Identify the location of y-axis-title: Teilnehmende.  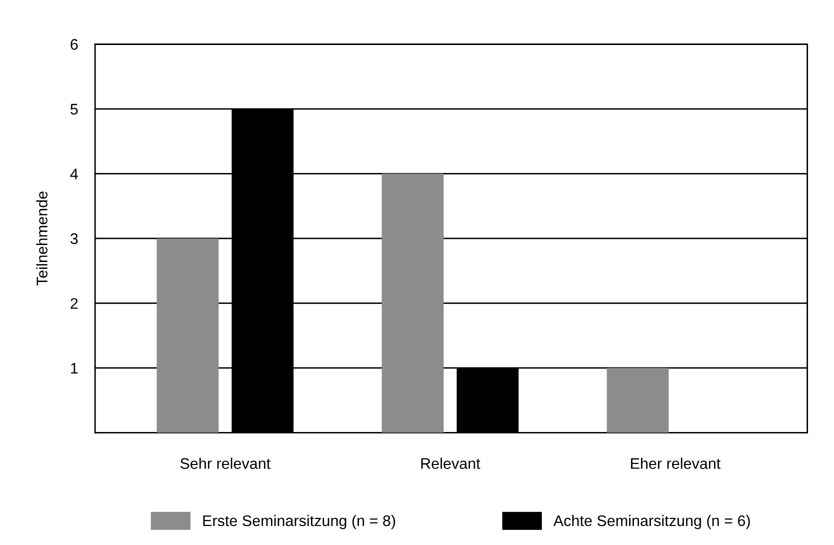
(42, 239).